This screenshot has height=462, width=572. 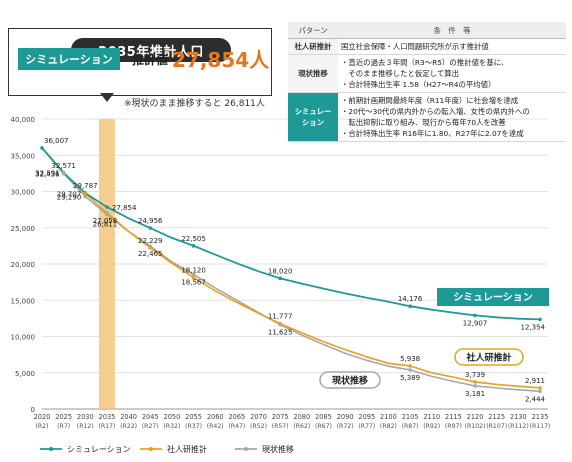 I want to click on legend: シミュレーション 社人研推計 現状推移, so click(x=167, y=449).